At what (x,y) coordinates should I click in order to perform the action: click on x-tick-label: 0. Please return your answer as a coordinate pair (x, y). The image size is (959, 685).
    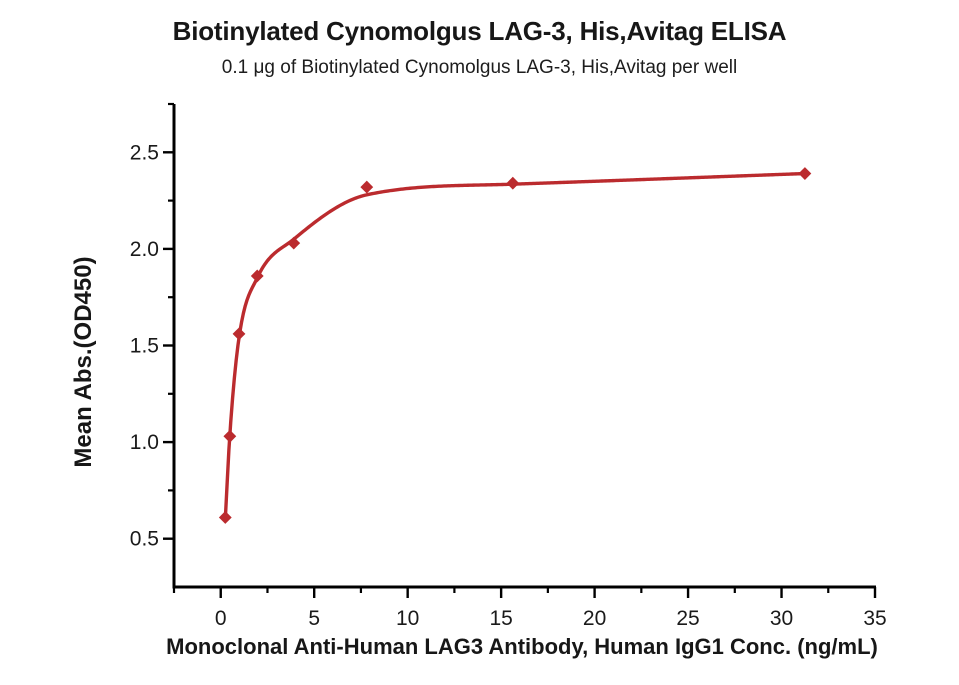
    Looking at the image, I should click on (221, 618).